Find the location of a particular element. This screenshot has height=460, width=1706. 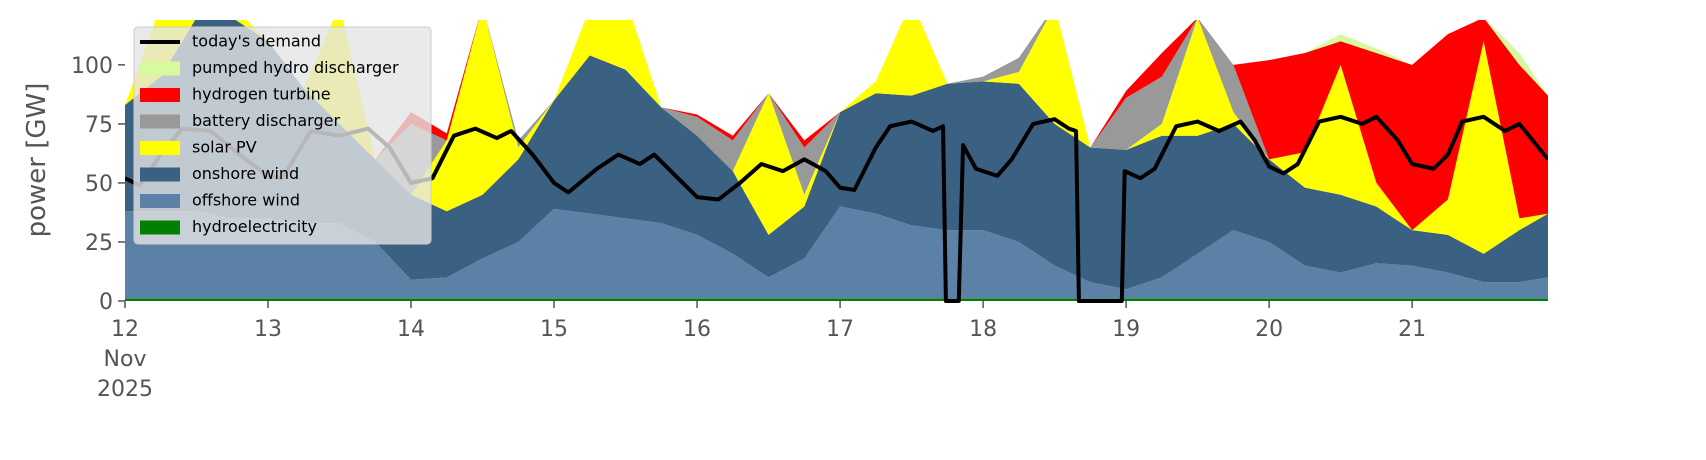

y-tick-label: 100 is located at coordinates (92, 66).